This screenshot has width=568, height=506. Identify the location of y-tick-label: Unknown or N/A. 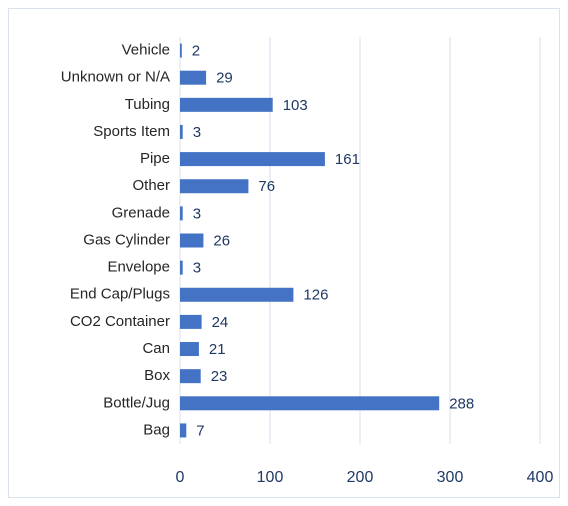
(115, 77).